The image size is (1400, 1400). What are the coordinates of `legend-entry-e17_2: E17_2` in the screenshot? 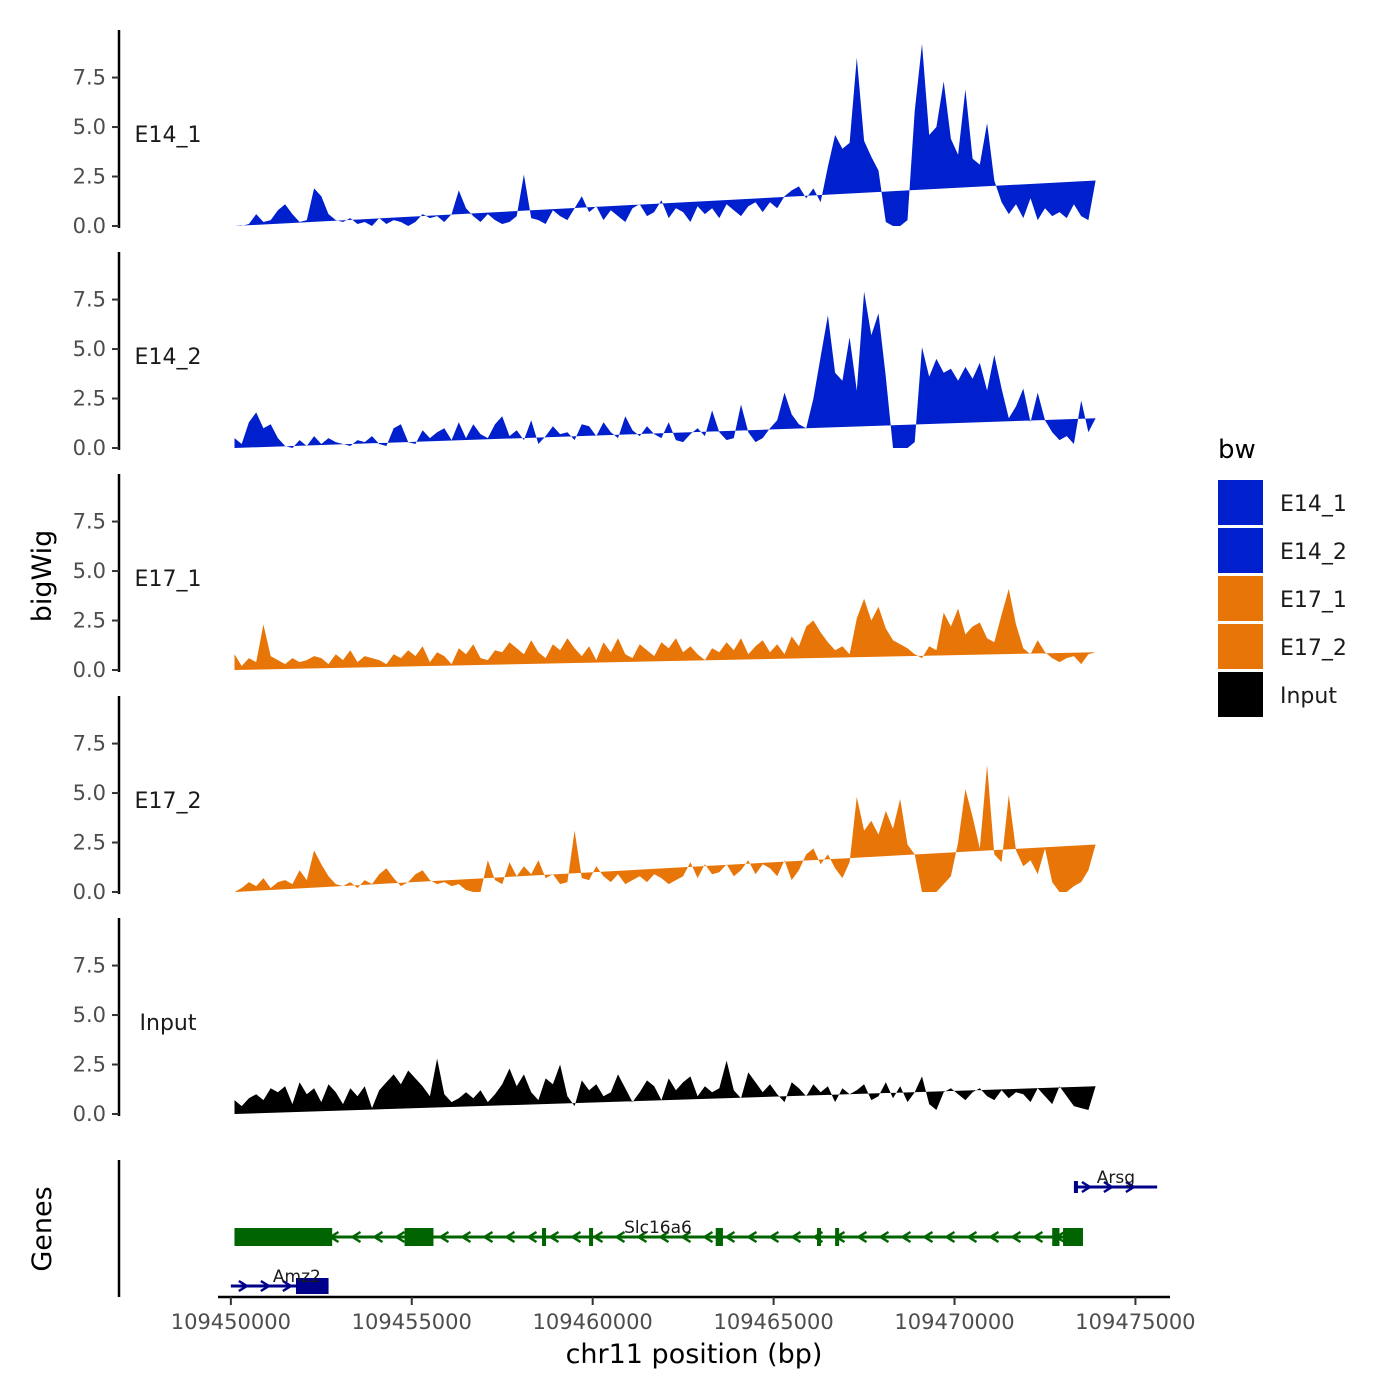 It's located at (1282, 646).